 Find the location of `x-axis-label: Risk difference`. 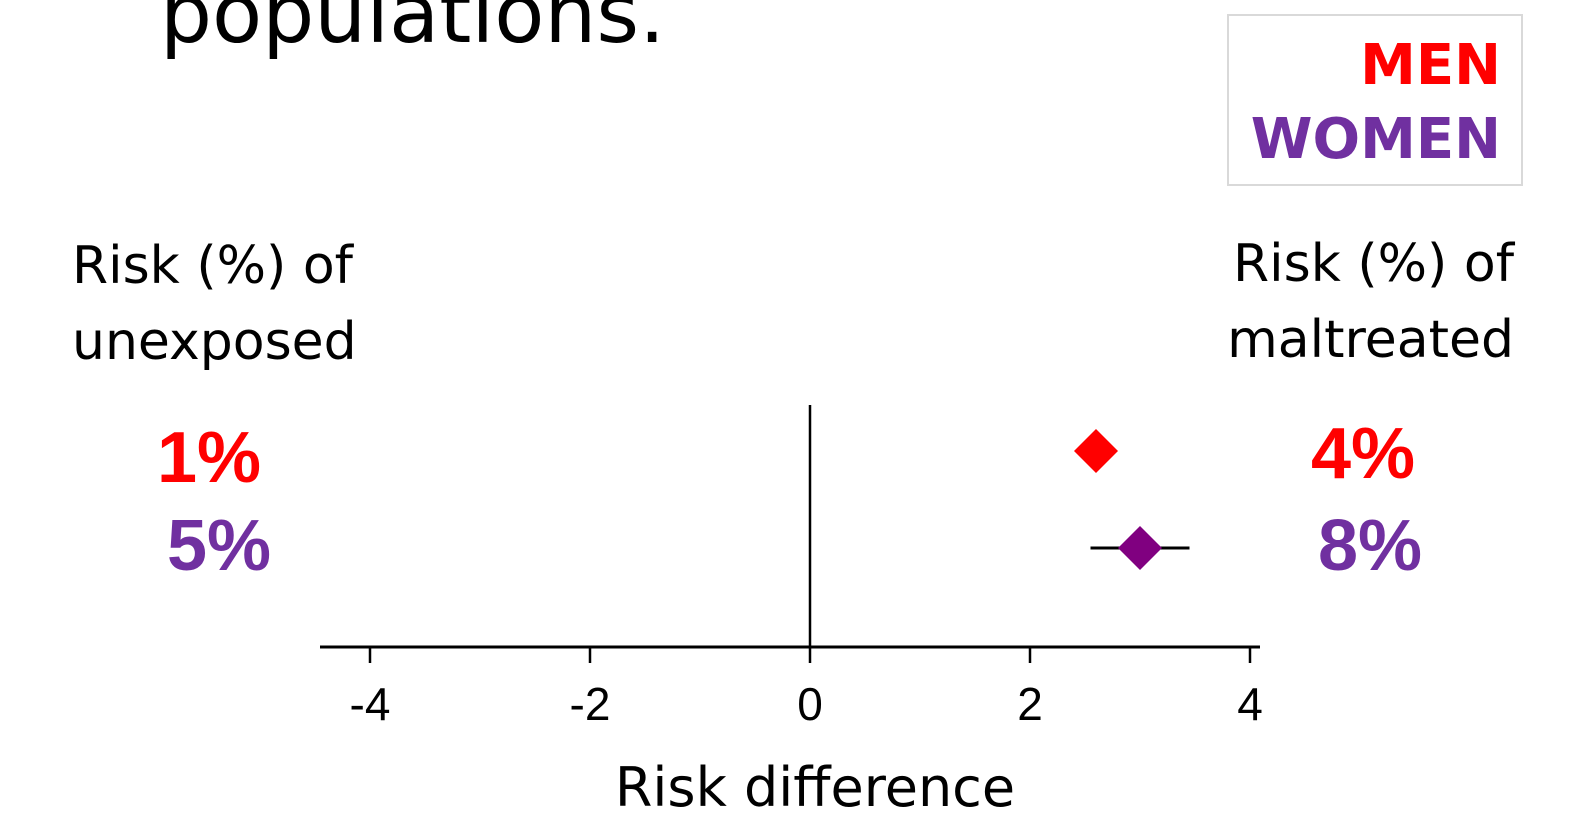

x-axis-label: Risk difference is located at coordinates (815, 787).